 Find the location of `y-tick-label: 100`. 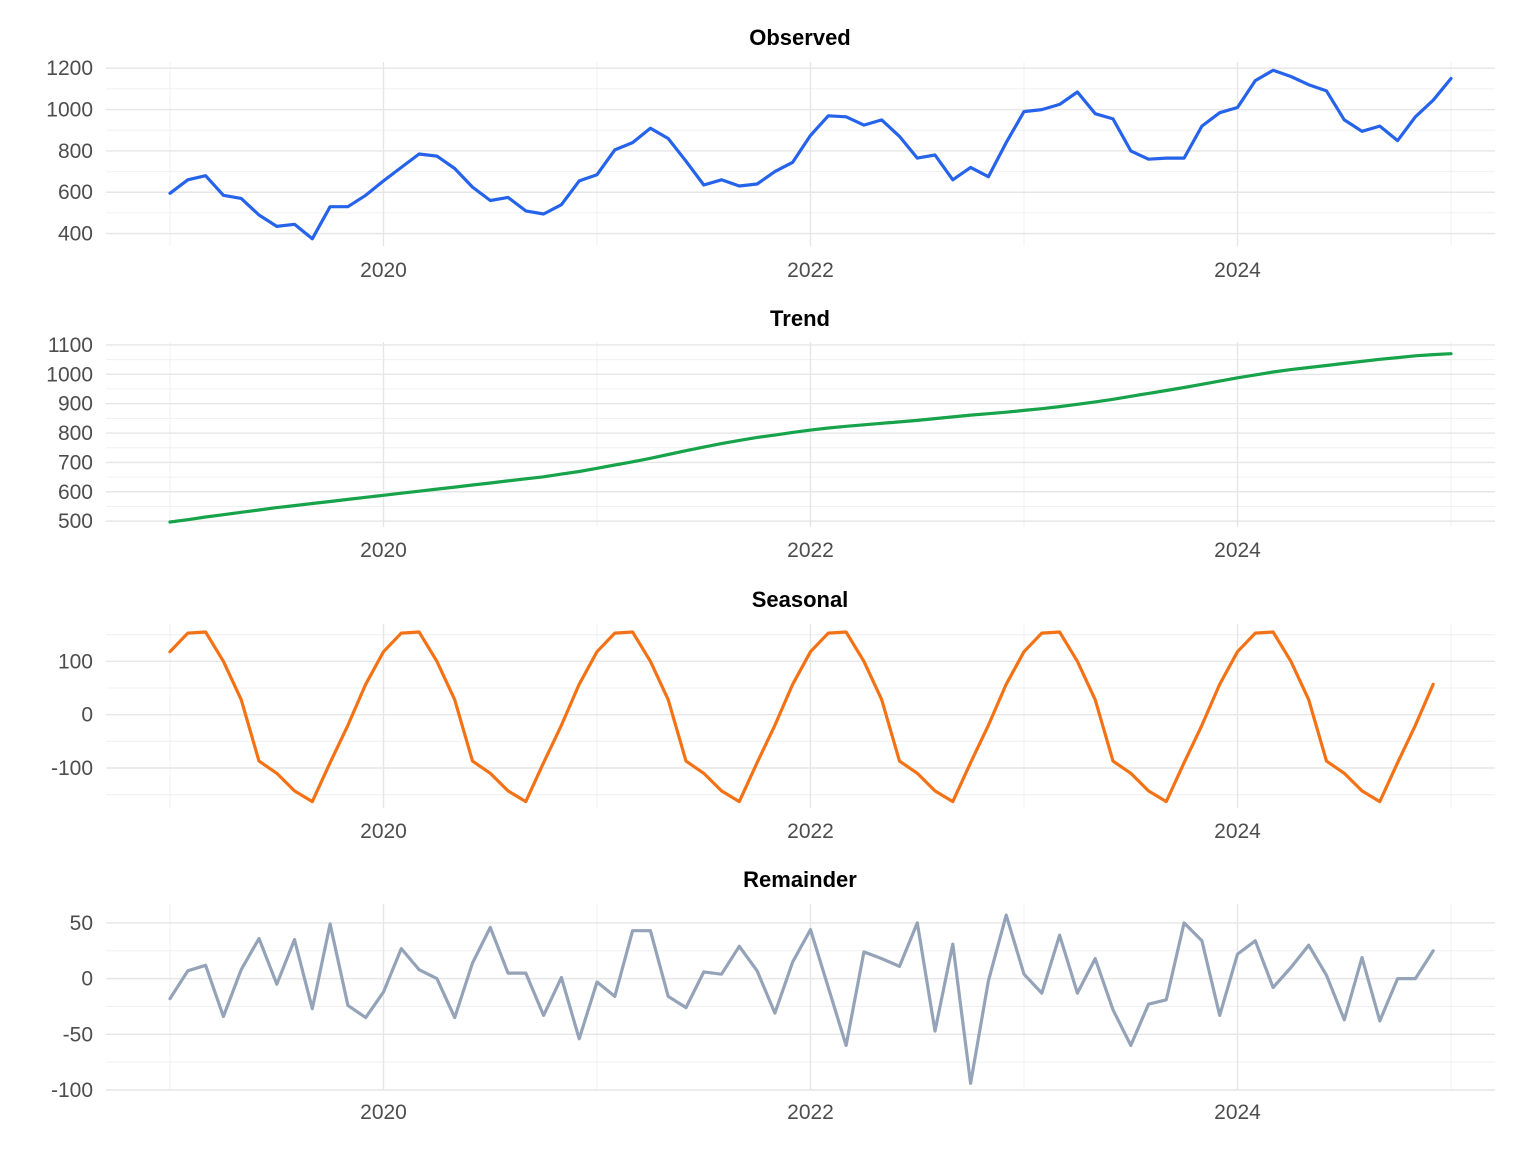

y-tick-label: 100 is located at coordinates (75, 661).